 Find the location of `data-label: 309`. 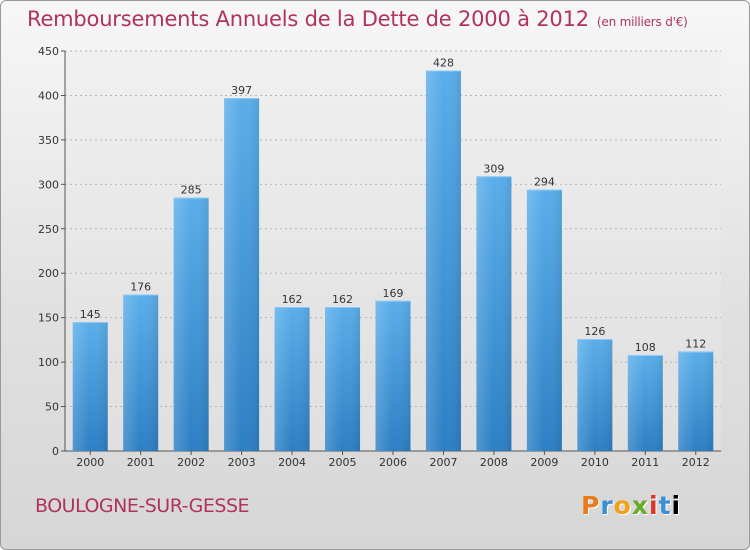

data-label: 309 is located at coordinates (493, 168).